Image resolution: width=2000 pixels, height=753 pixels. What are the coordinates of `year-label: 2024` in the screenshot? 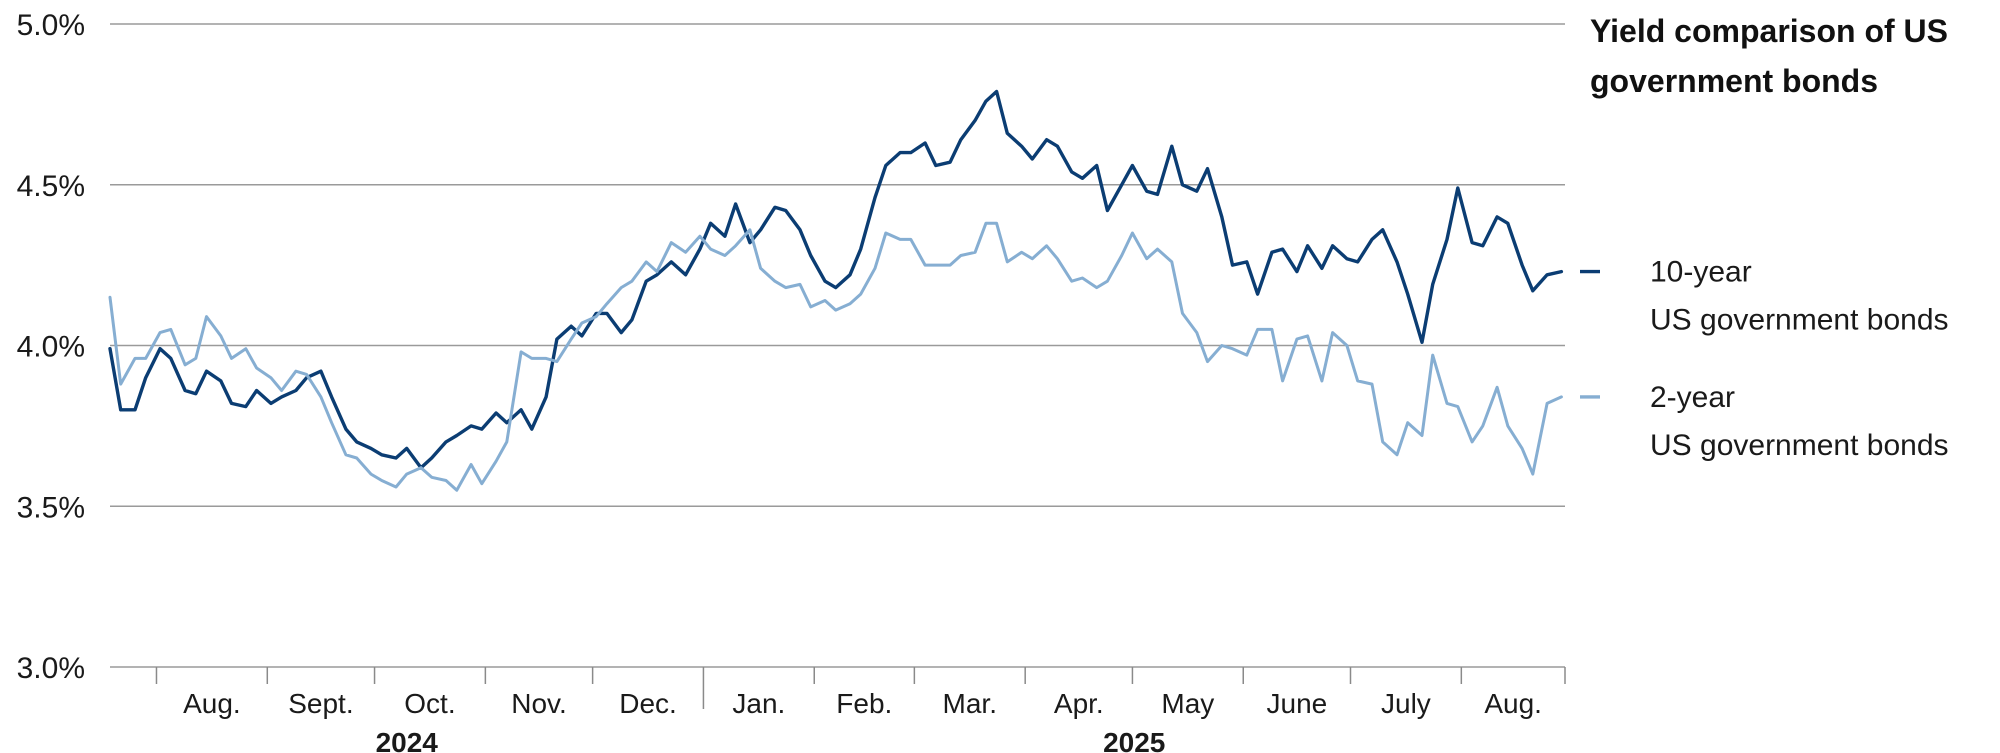 It's located at (407, 740).